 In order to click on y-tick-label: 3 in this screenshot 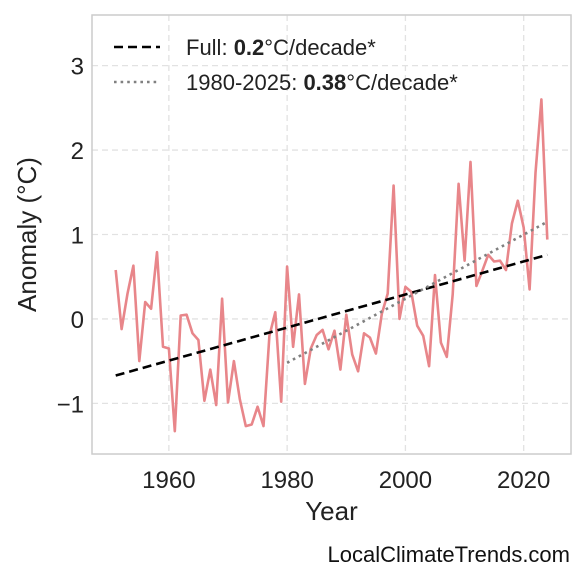, I will do `click(77, 67)`.